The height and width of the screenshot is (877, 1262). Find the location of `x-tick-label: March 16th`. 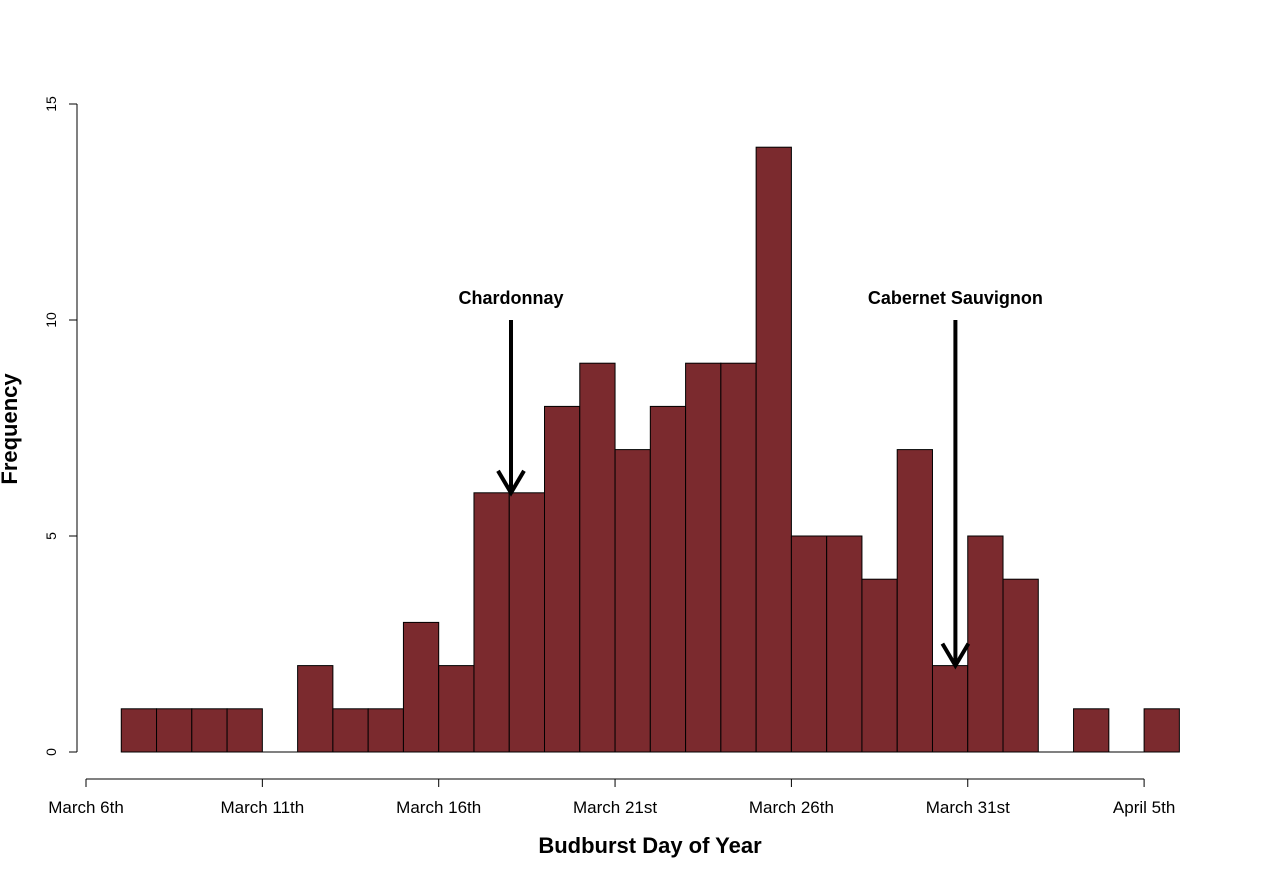

x-tick-label: March 16th is located at coordinates (438, 807).